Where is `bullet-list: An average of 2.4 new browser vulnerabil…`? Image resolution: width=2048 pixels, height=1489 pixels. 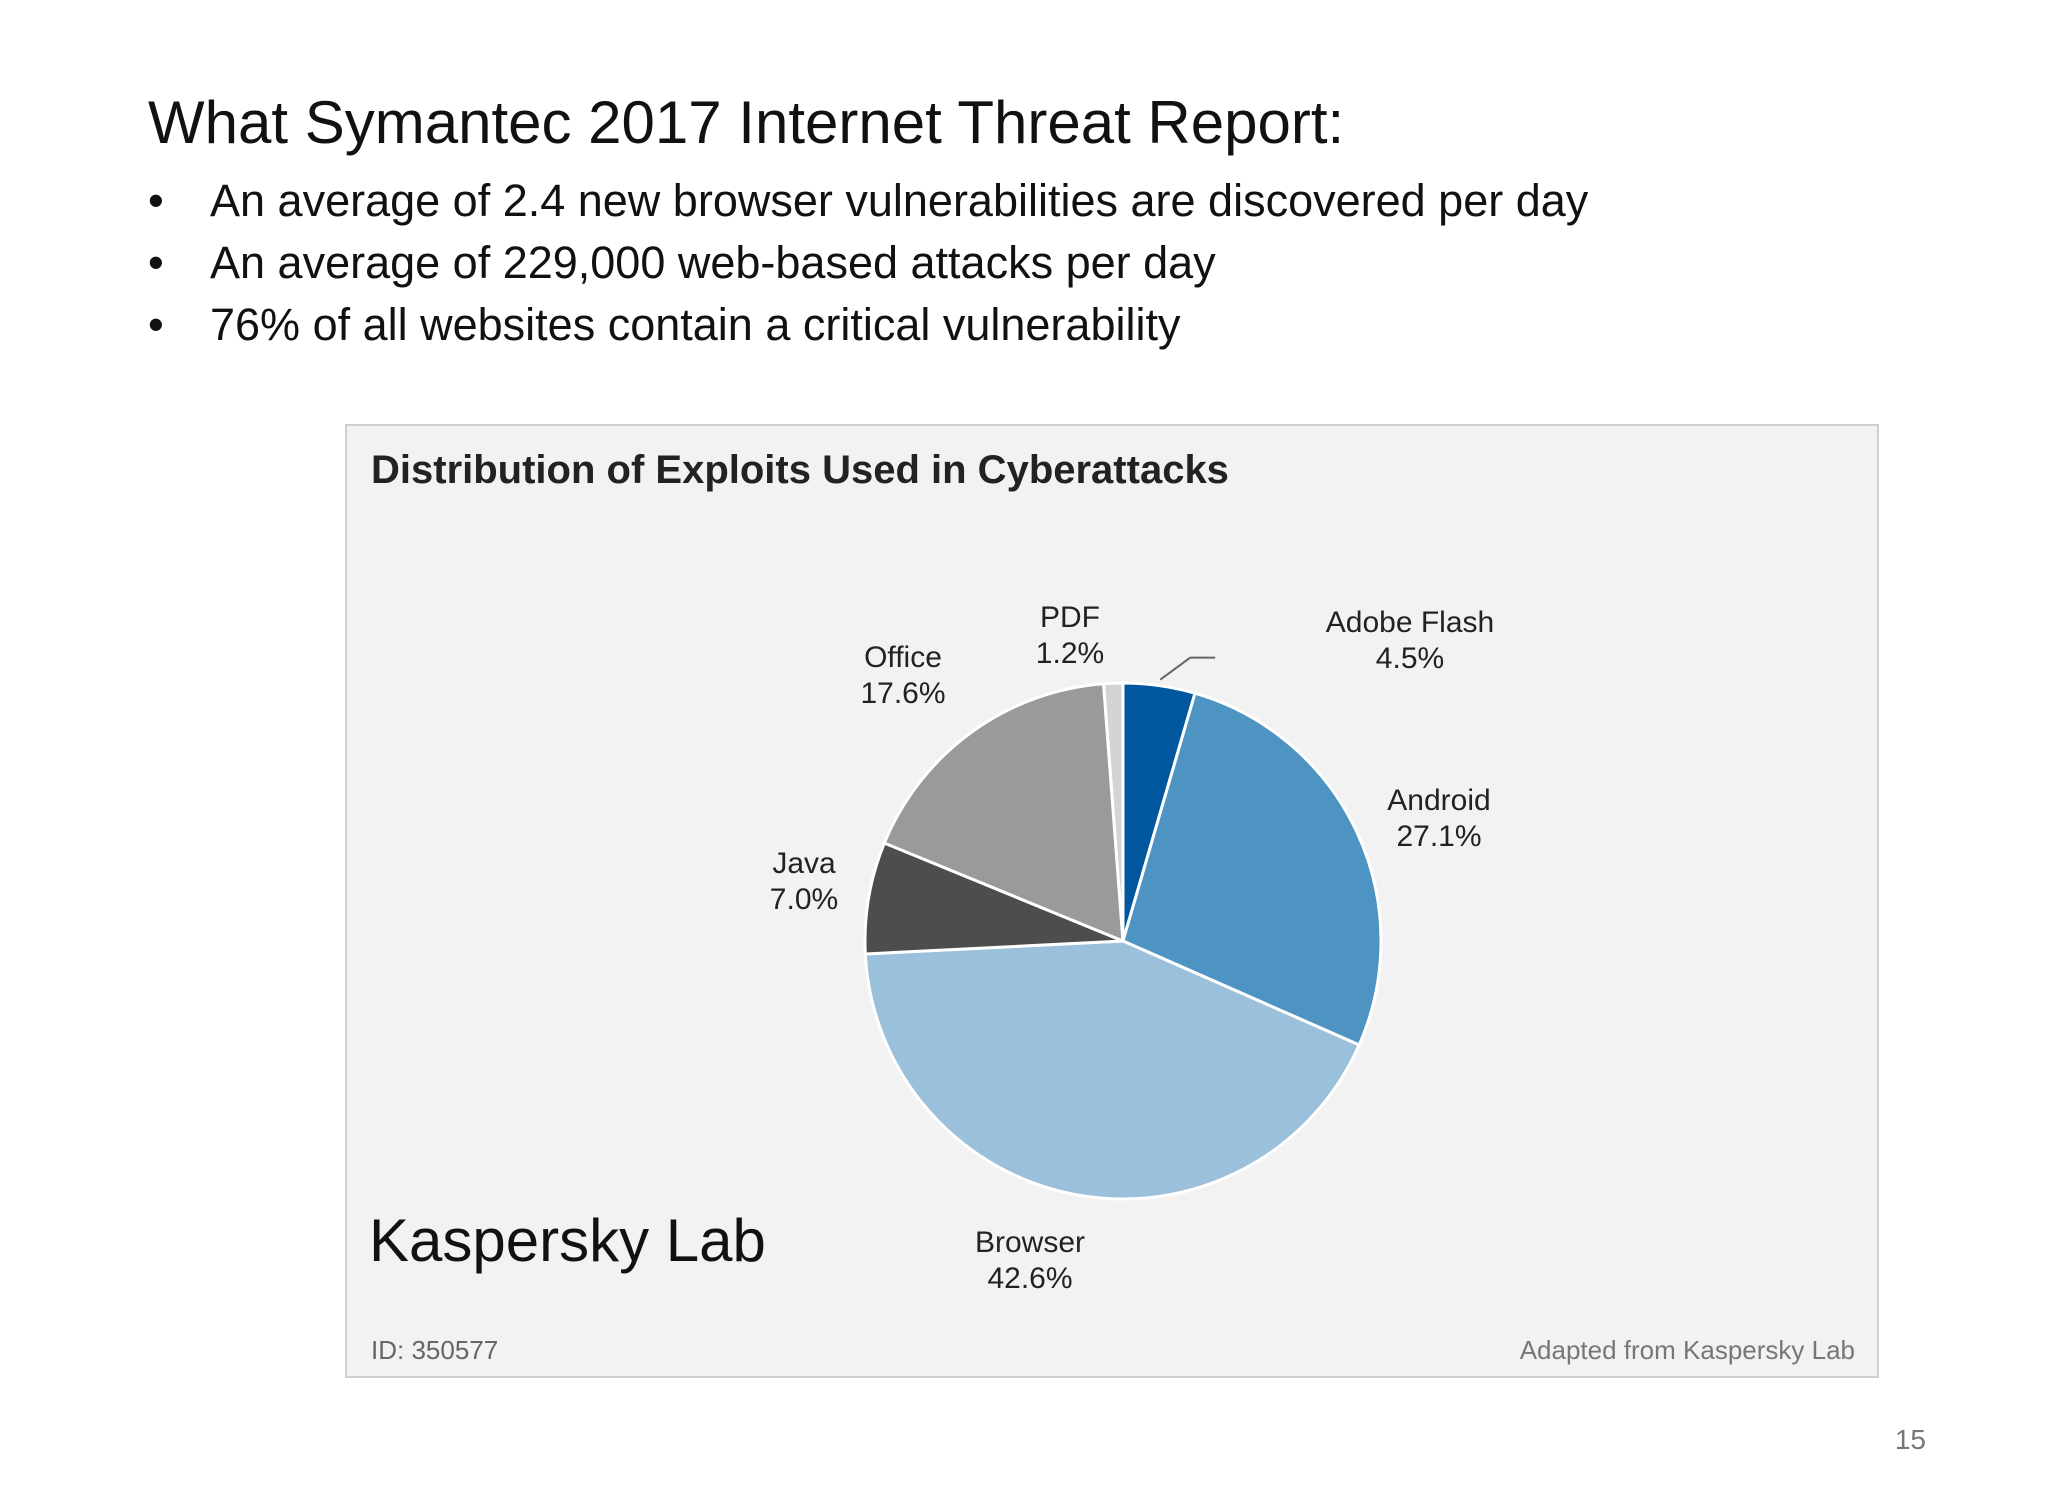 bullet-list: An average of 2.4 new browser vulnerabil… is located at coordinates (868, 263).